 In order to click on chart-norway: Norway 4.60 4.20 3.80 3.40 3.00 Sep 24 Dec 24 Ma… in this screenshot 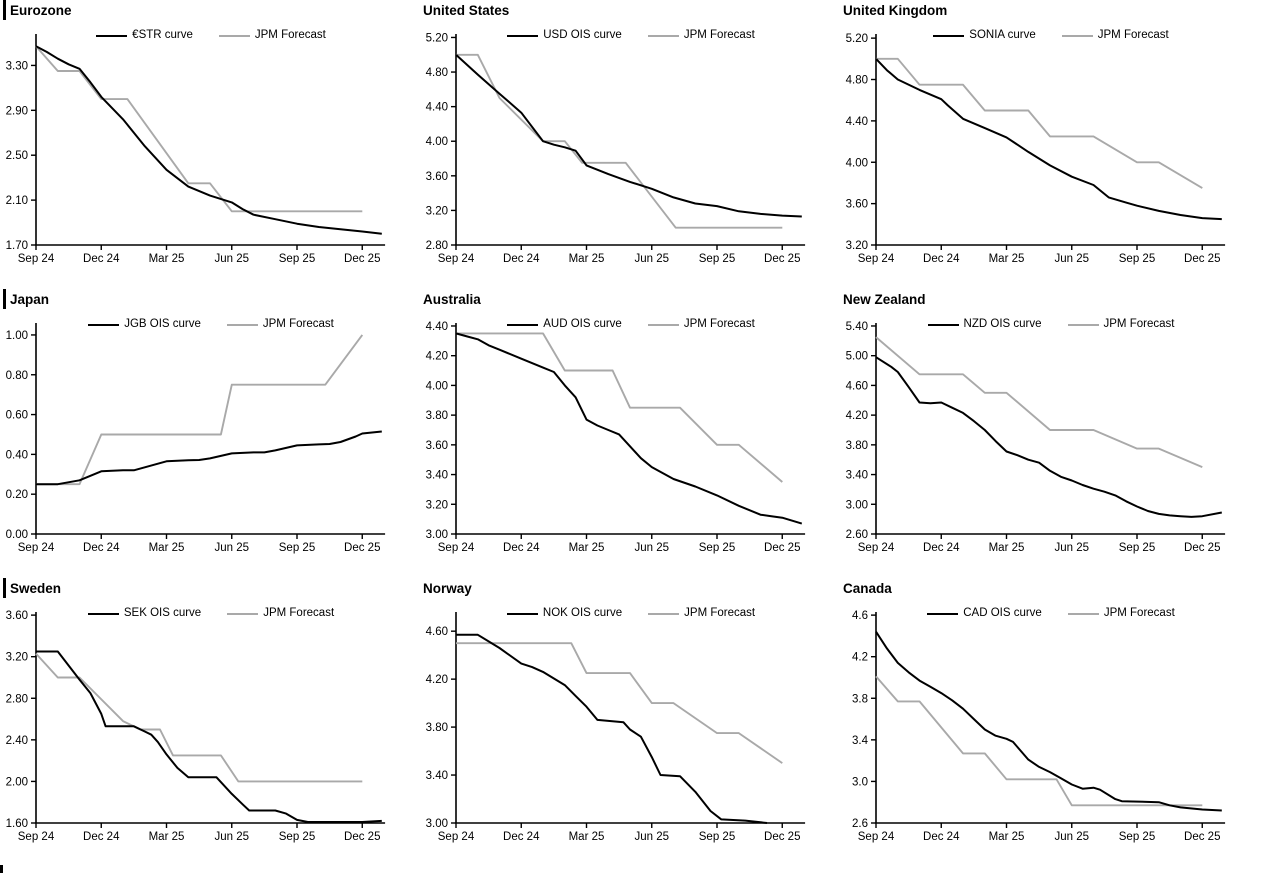, I will do `click(630, 725)`.